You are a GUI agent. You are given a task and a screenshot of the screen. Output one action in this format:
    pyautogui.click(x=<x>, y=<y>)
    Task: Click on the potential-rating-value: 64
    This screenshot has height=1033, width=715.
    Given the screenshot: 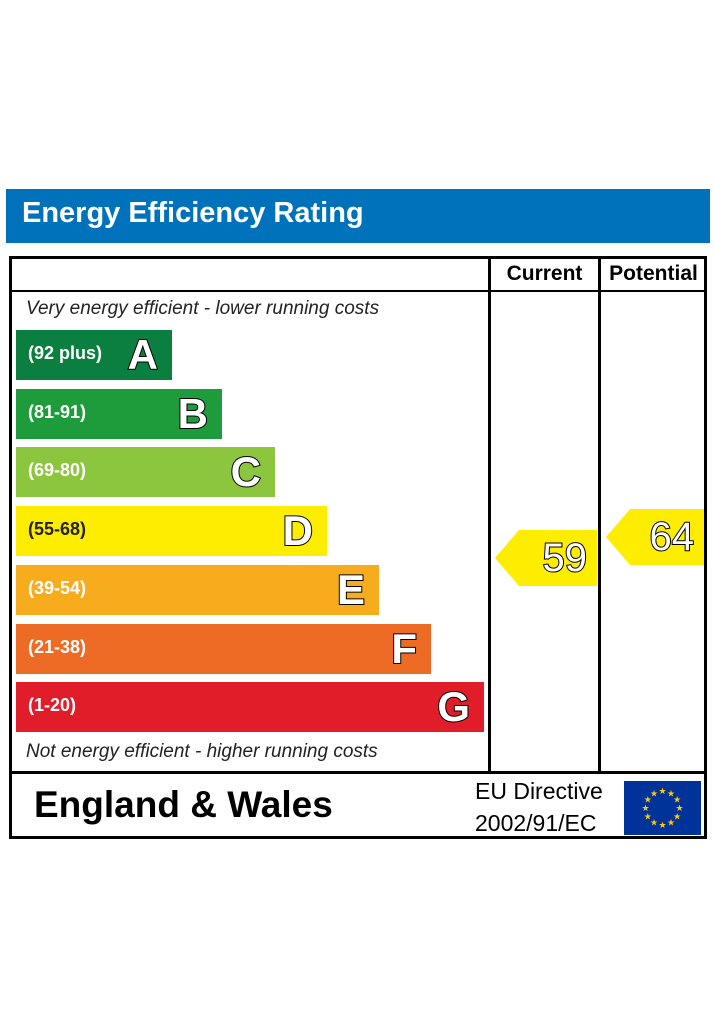 What is the action you would take?
    pyautogui.click(x=672, y=537)
    